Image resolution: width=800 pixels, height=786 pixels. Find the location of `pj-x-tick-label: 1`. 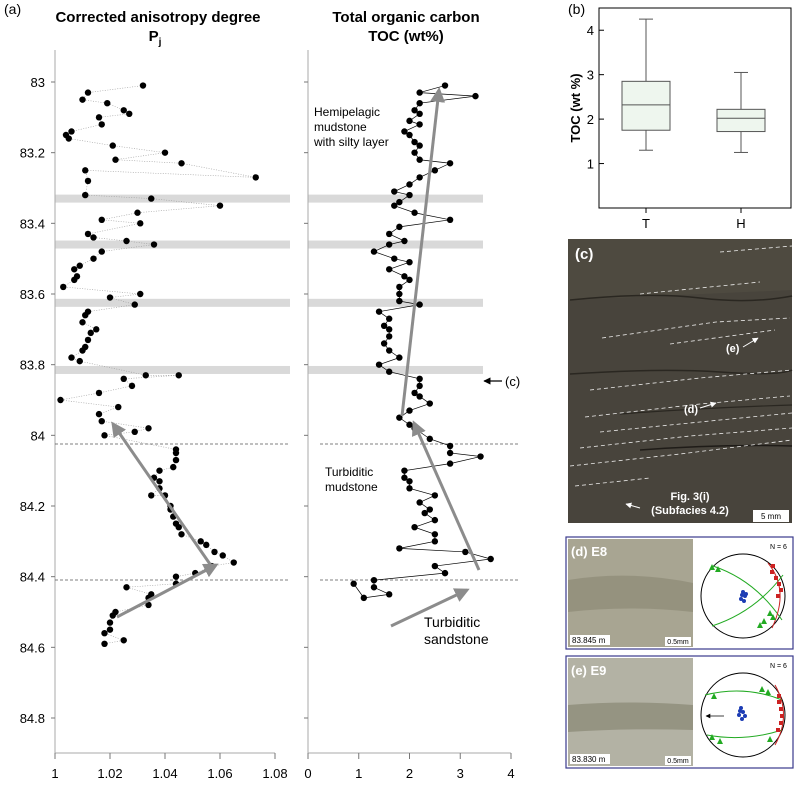

pj-x-tick-label: 1 is located at coordinates (54, 773).